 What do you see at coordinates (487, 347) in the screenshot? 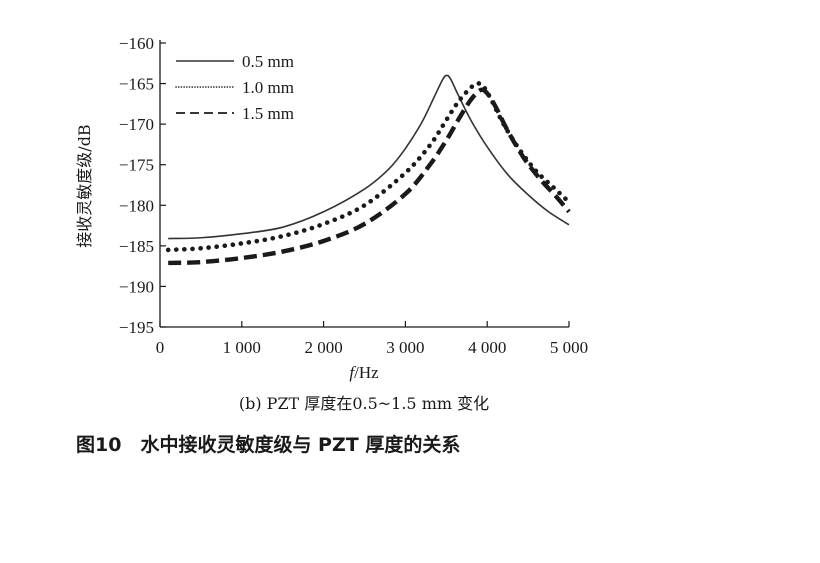
I see `x-tick-label: 4 000` at bounding box center [487, 347].